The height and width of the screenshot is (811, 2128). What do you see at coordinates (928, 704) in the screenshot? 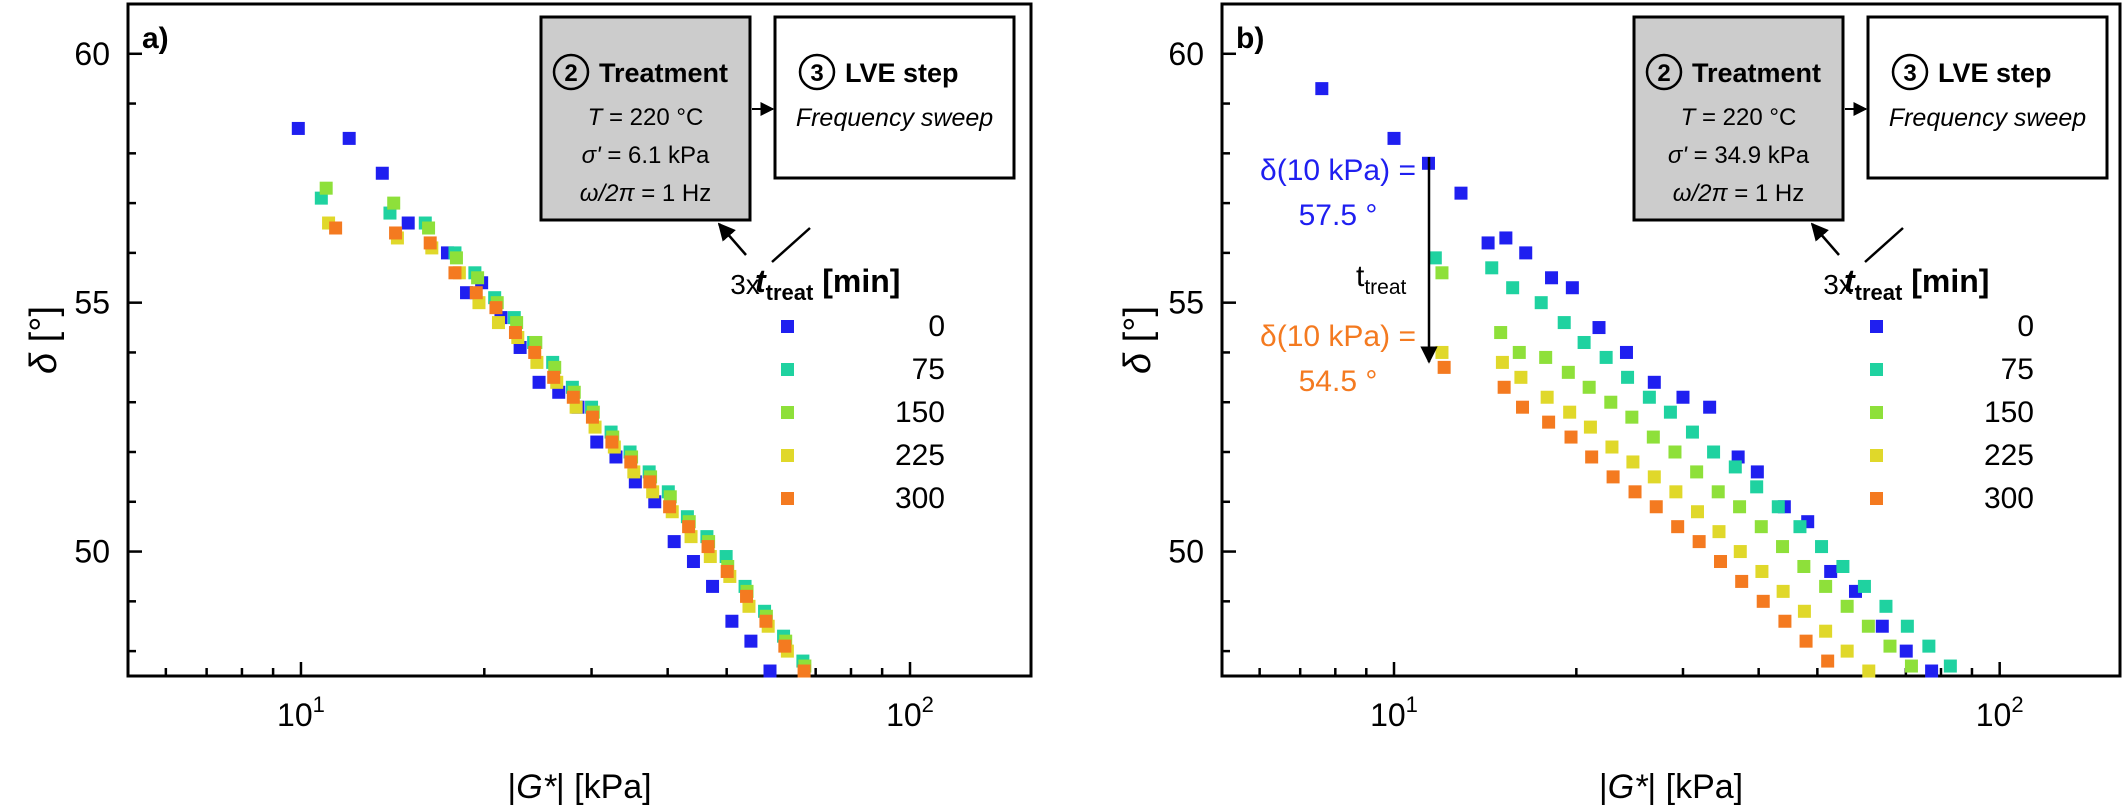
I see `x-tick-exponent: 2` at bounding box center [928, 704].